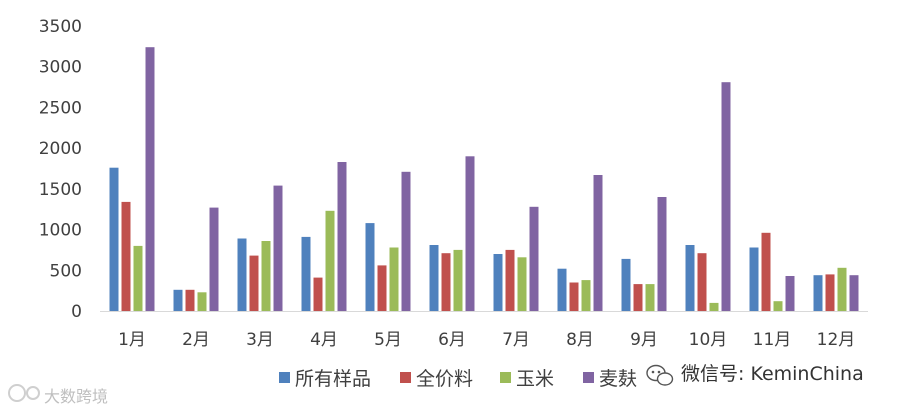 The width and height of the screenshot is (909, 412). Describe the element at coordinates (452, 340) in the screenshot. I see `x-tick-label: 6月` at that location.